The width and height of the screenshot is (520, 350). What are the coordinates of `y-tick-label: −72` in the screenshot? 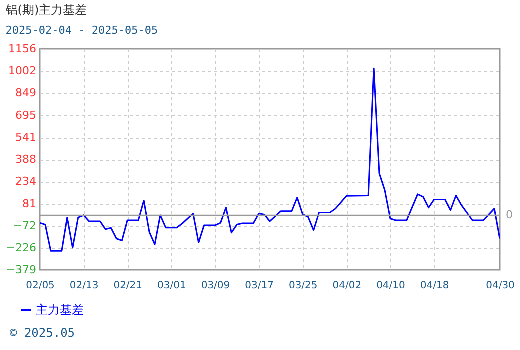 It's located at (24, 225).